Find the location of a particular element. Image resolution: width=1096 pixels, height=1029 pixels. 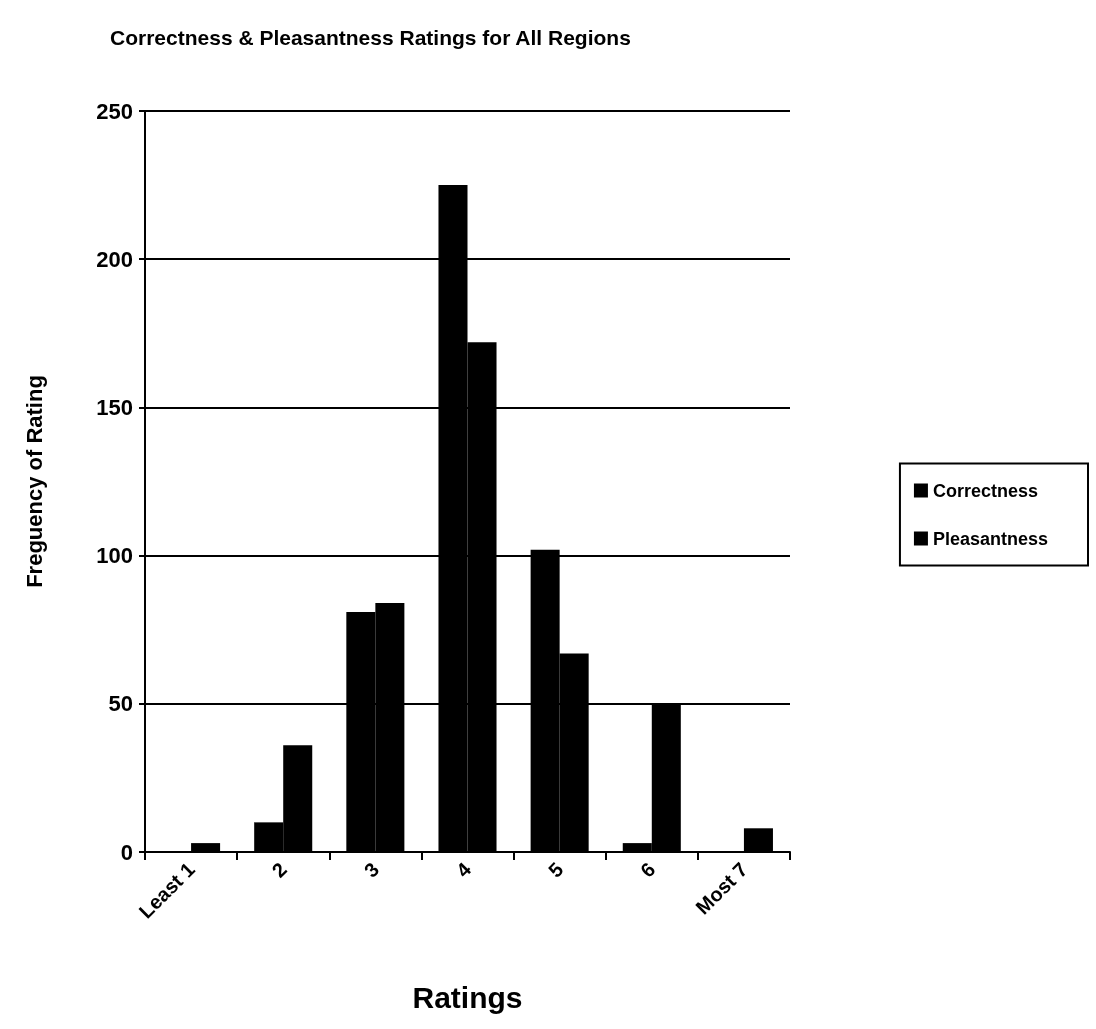

y-tick-label: 150 is located at coordinates (114, 407).